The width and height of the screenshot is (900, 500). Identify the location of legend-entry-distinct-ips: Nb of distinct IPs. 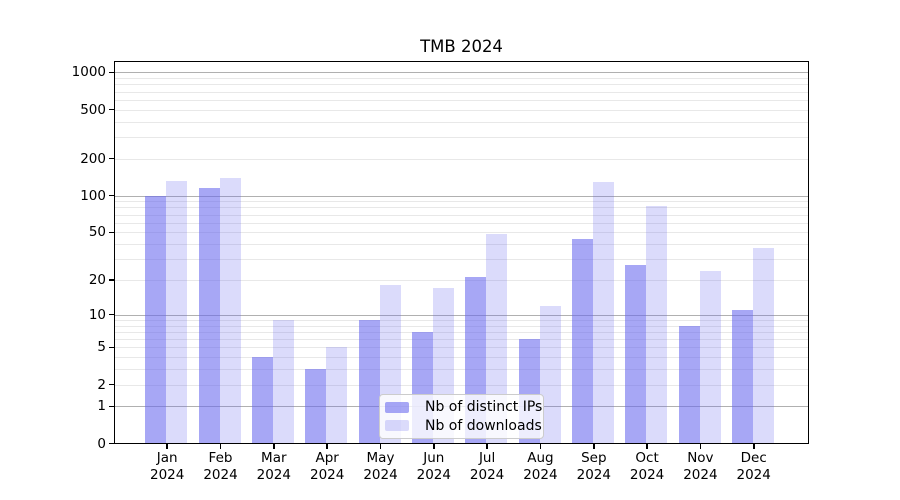
(464, 407).